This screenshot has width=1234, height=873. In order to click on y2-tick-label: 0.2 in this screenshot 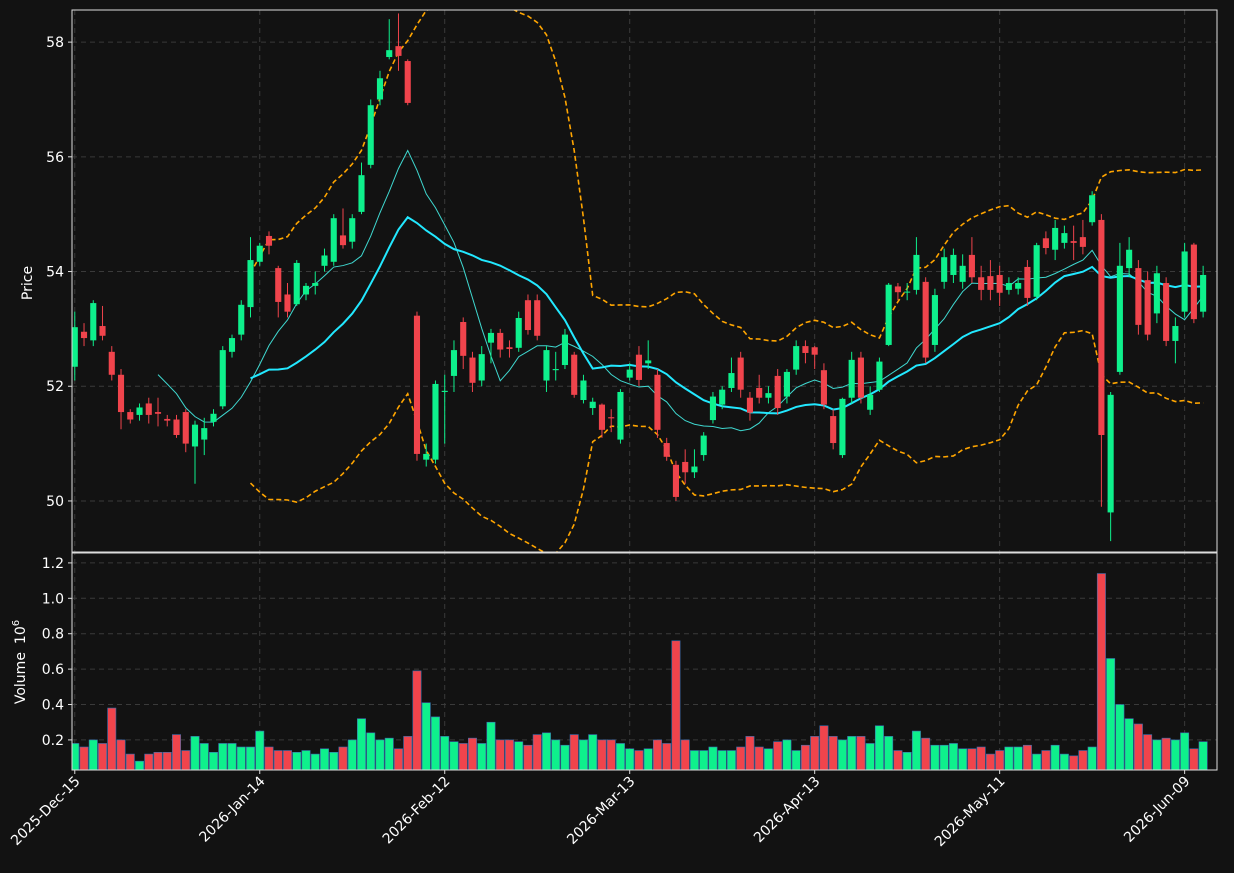, I will do `click(53, 741)`.